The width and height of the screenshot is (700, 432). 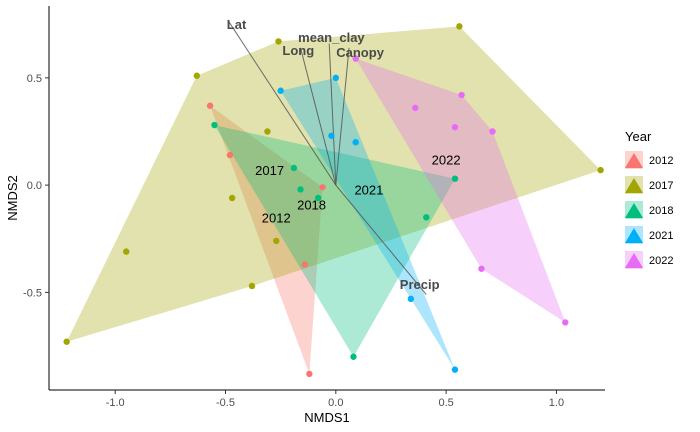 I want to click on vector-label-lat: Lat, so click(x=237, y=24).